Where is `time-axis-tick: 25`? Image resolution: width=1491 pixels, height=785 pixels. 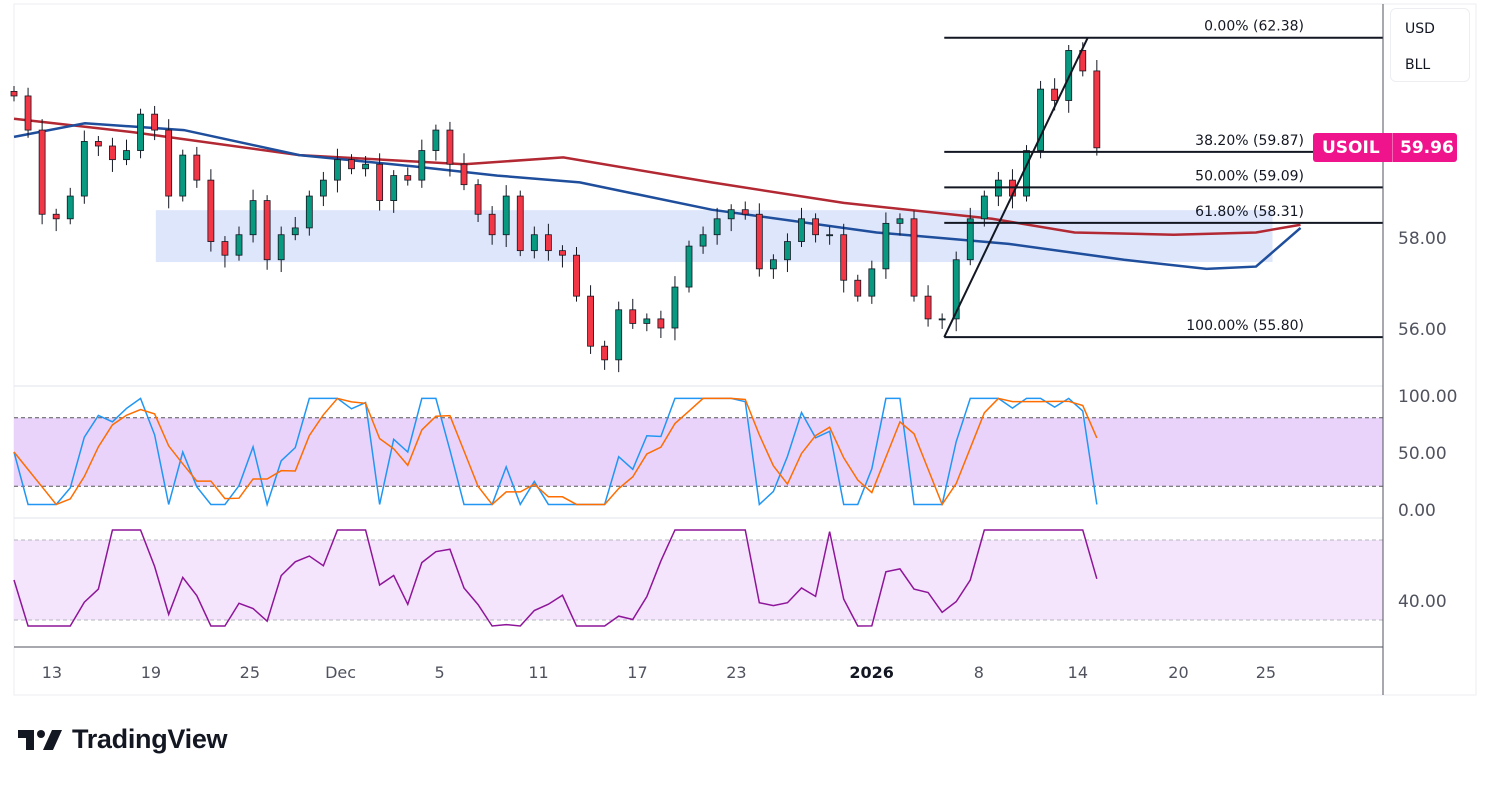 time-axis-tick: 25 is located at coordinates (1266, 672).